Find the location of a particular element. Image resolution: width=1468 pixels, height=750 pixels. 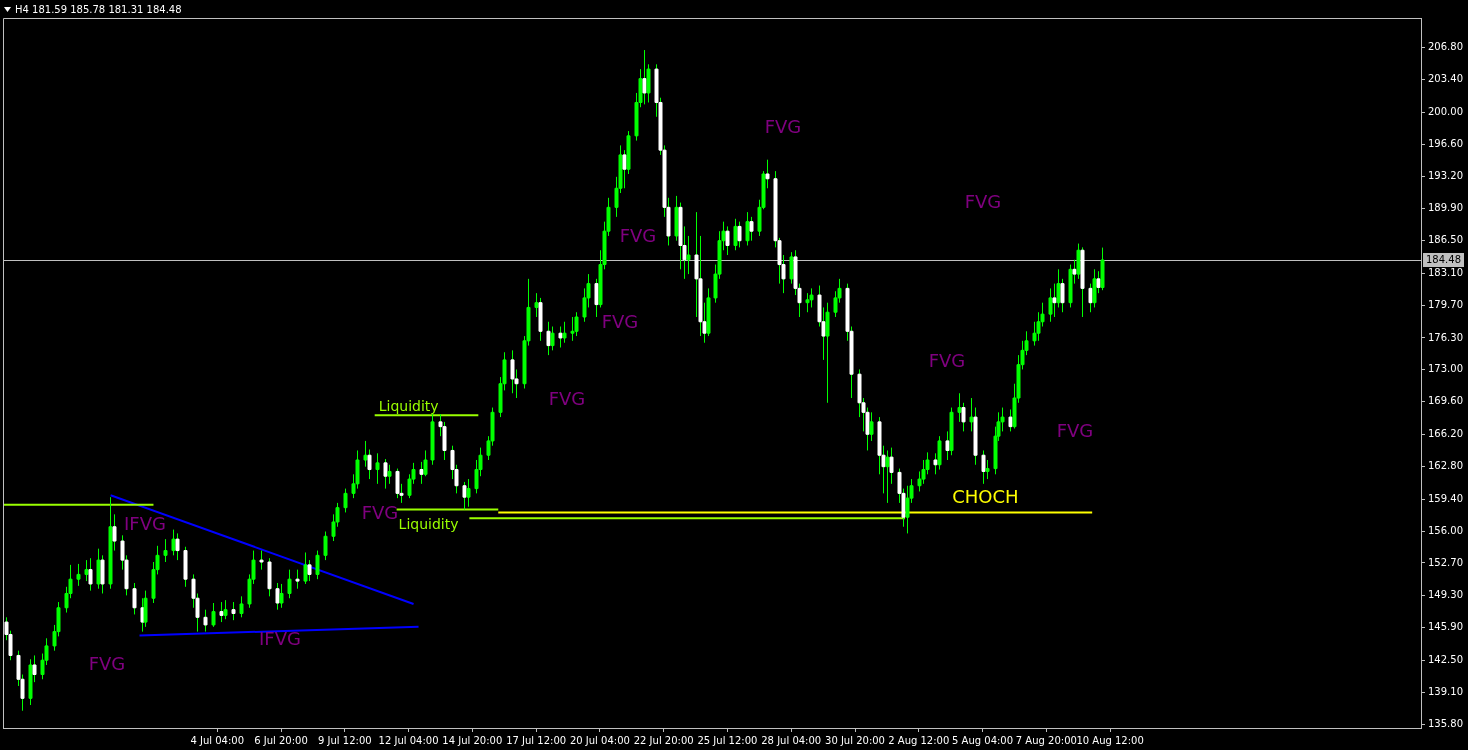

x-tick-label: 17 Jul 12:00 is located at coordinates (536, 740).